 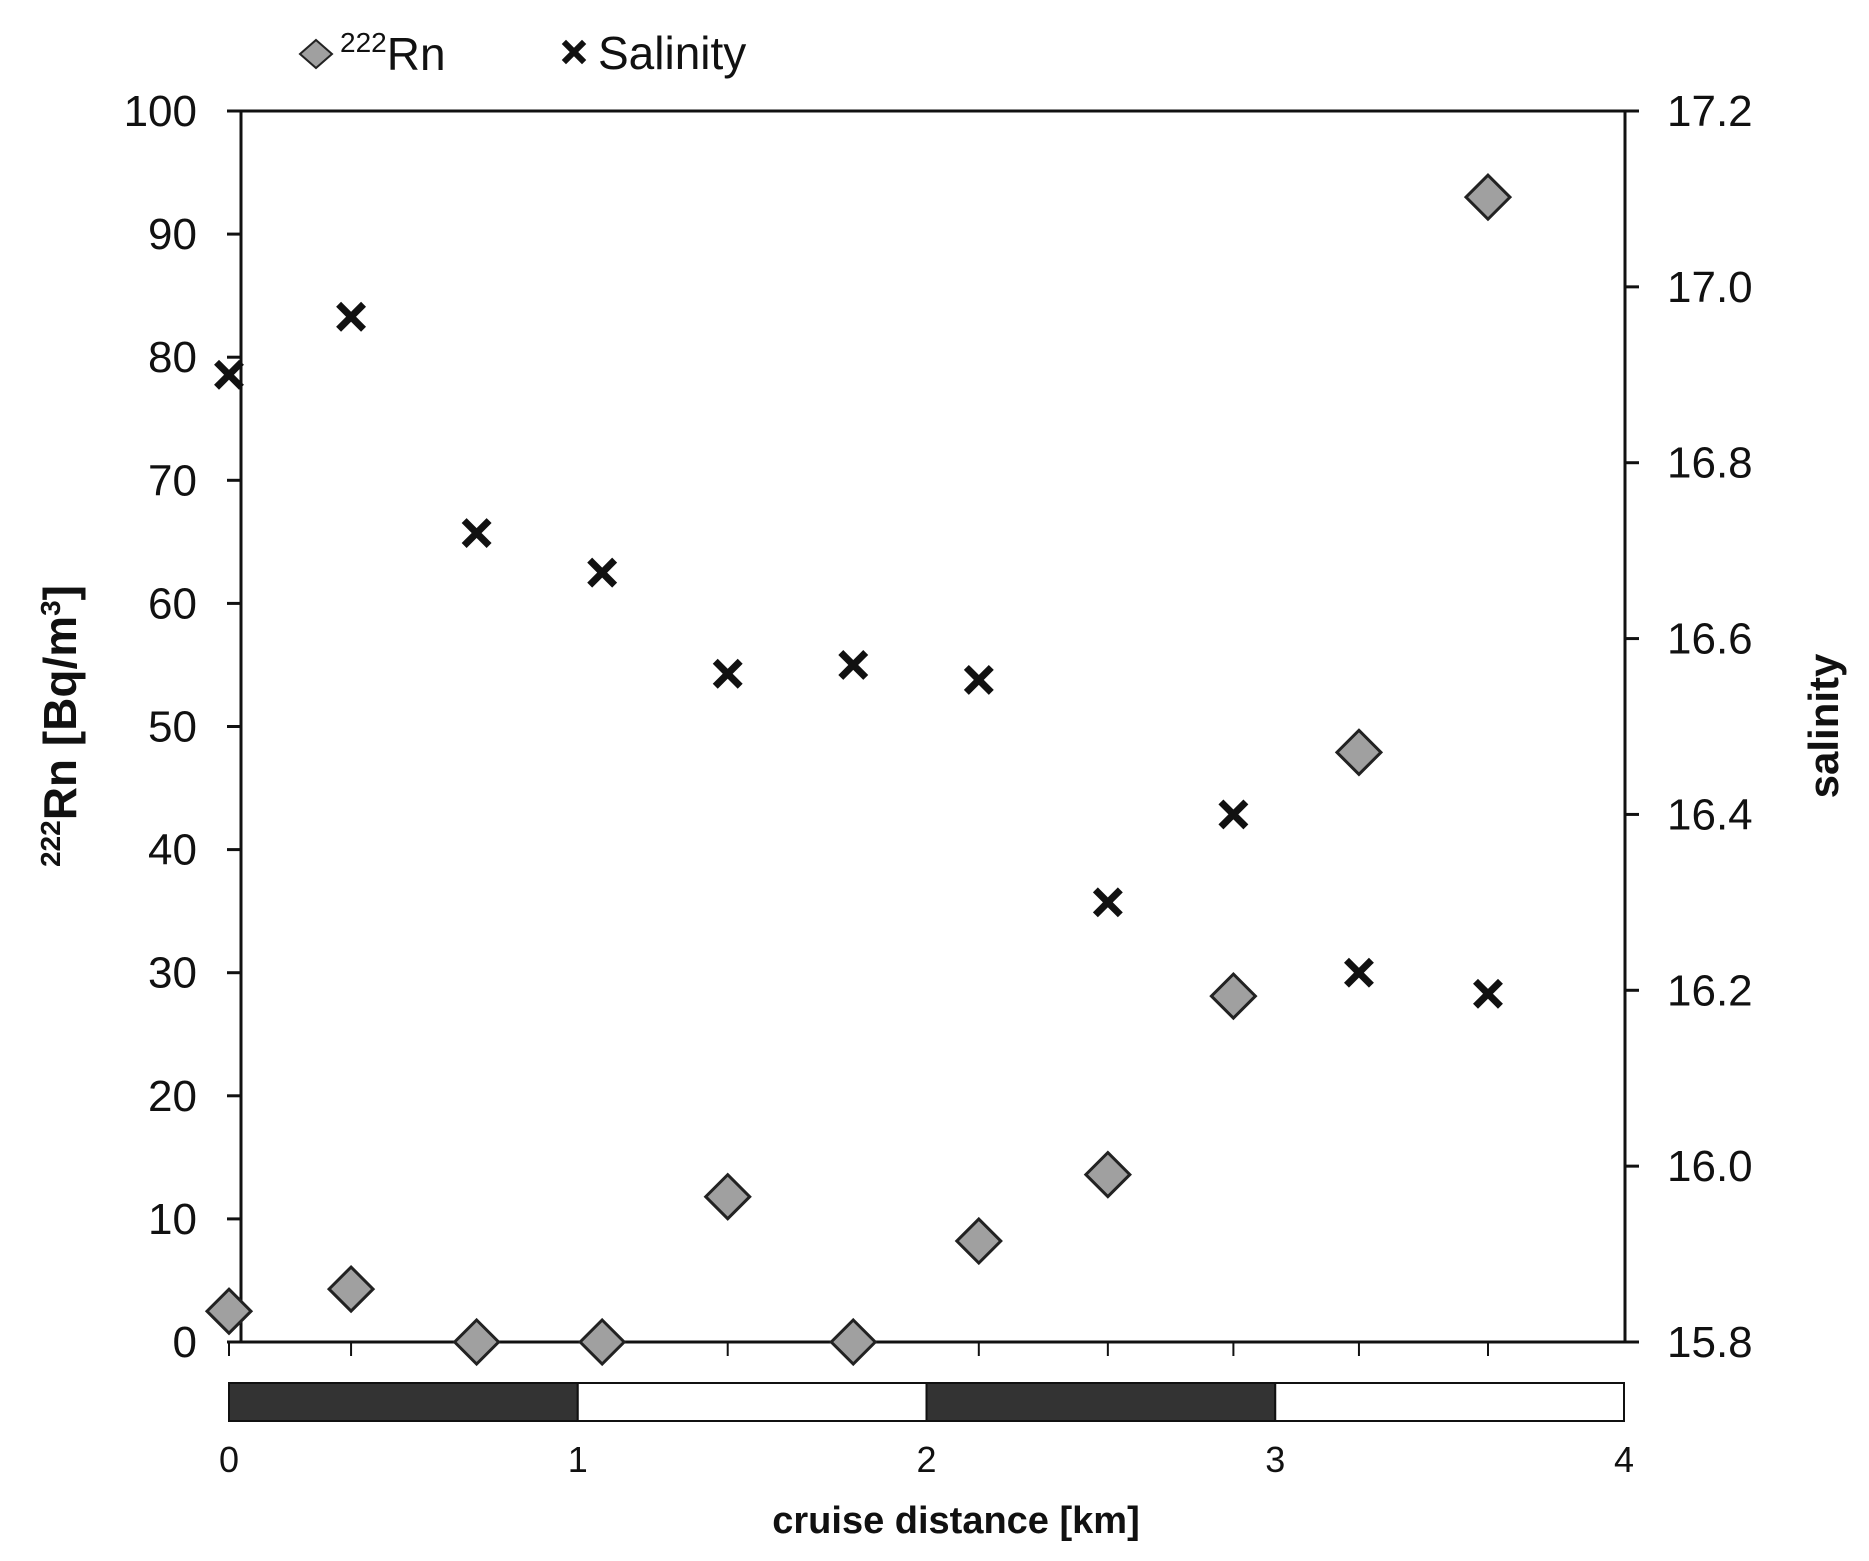 I want to click on x-tick-label: 2, so click(x=926, y=1459).